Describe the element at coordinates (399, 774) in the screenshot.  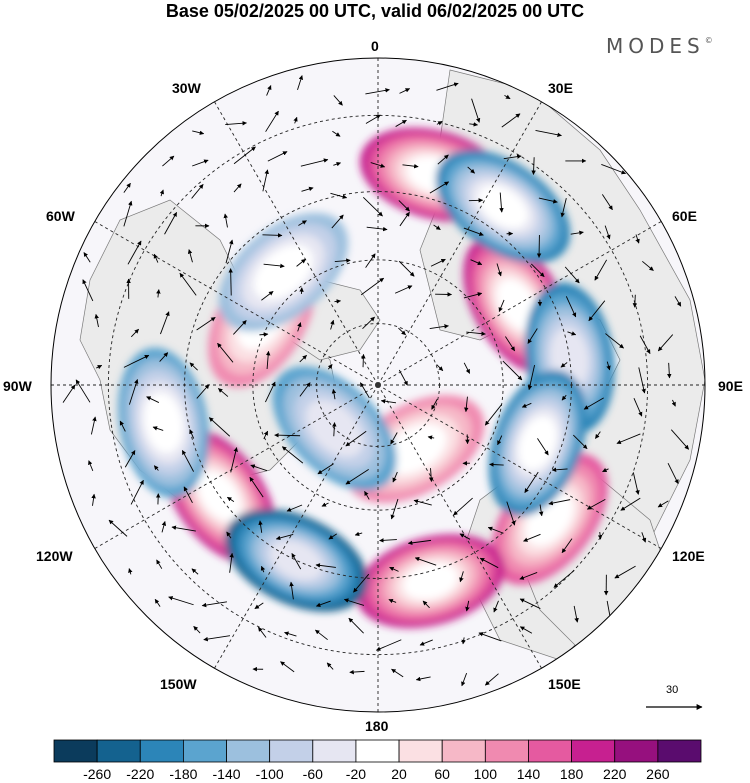
I see `colorbar-tick: 20` at that location.